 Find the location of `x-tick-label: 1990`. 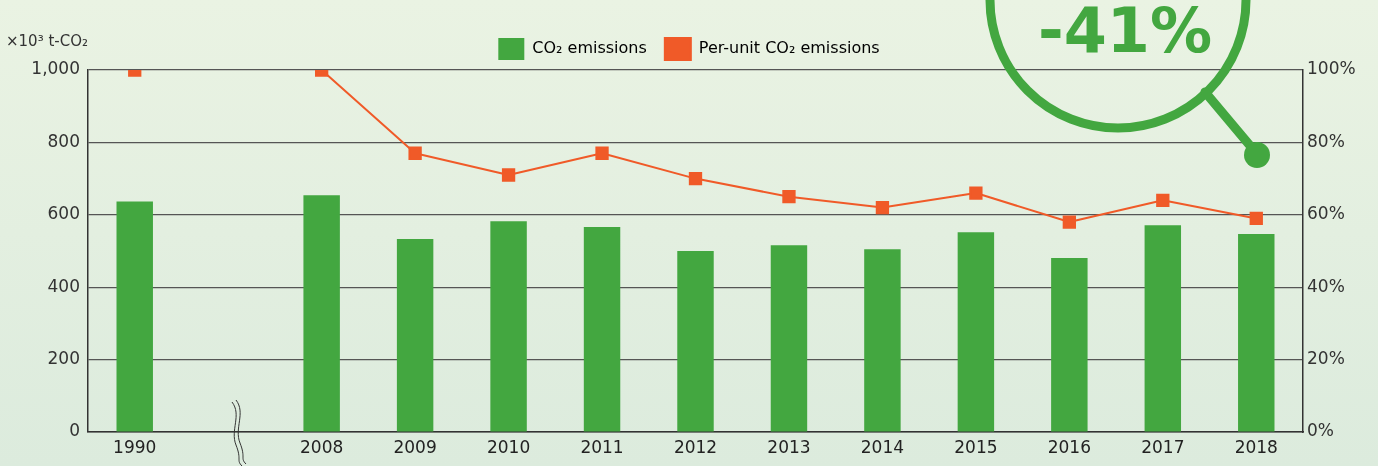

x-tick-label: 1990 is located at coordinates (135, 446).